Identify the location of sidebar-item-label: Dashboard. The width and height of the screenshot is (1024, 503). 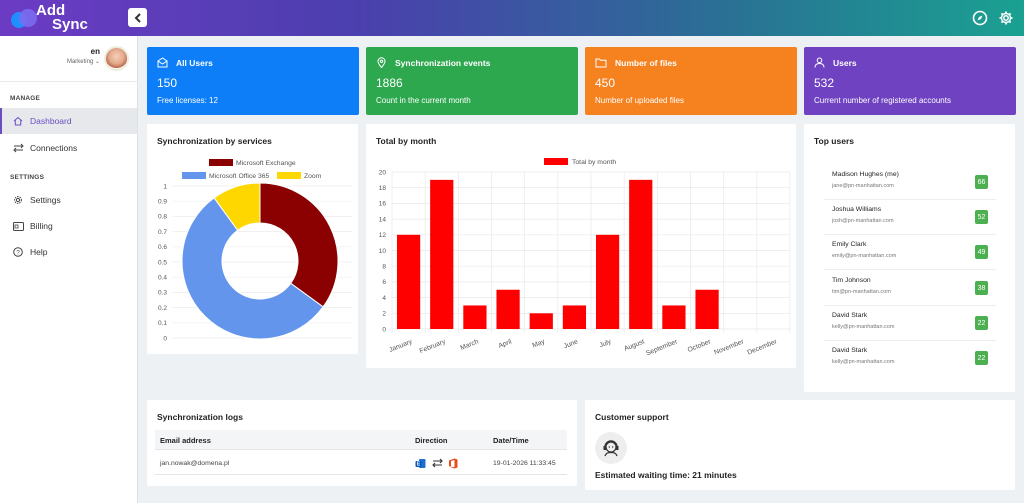
(51, 121).